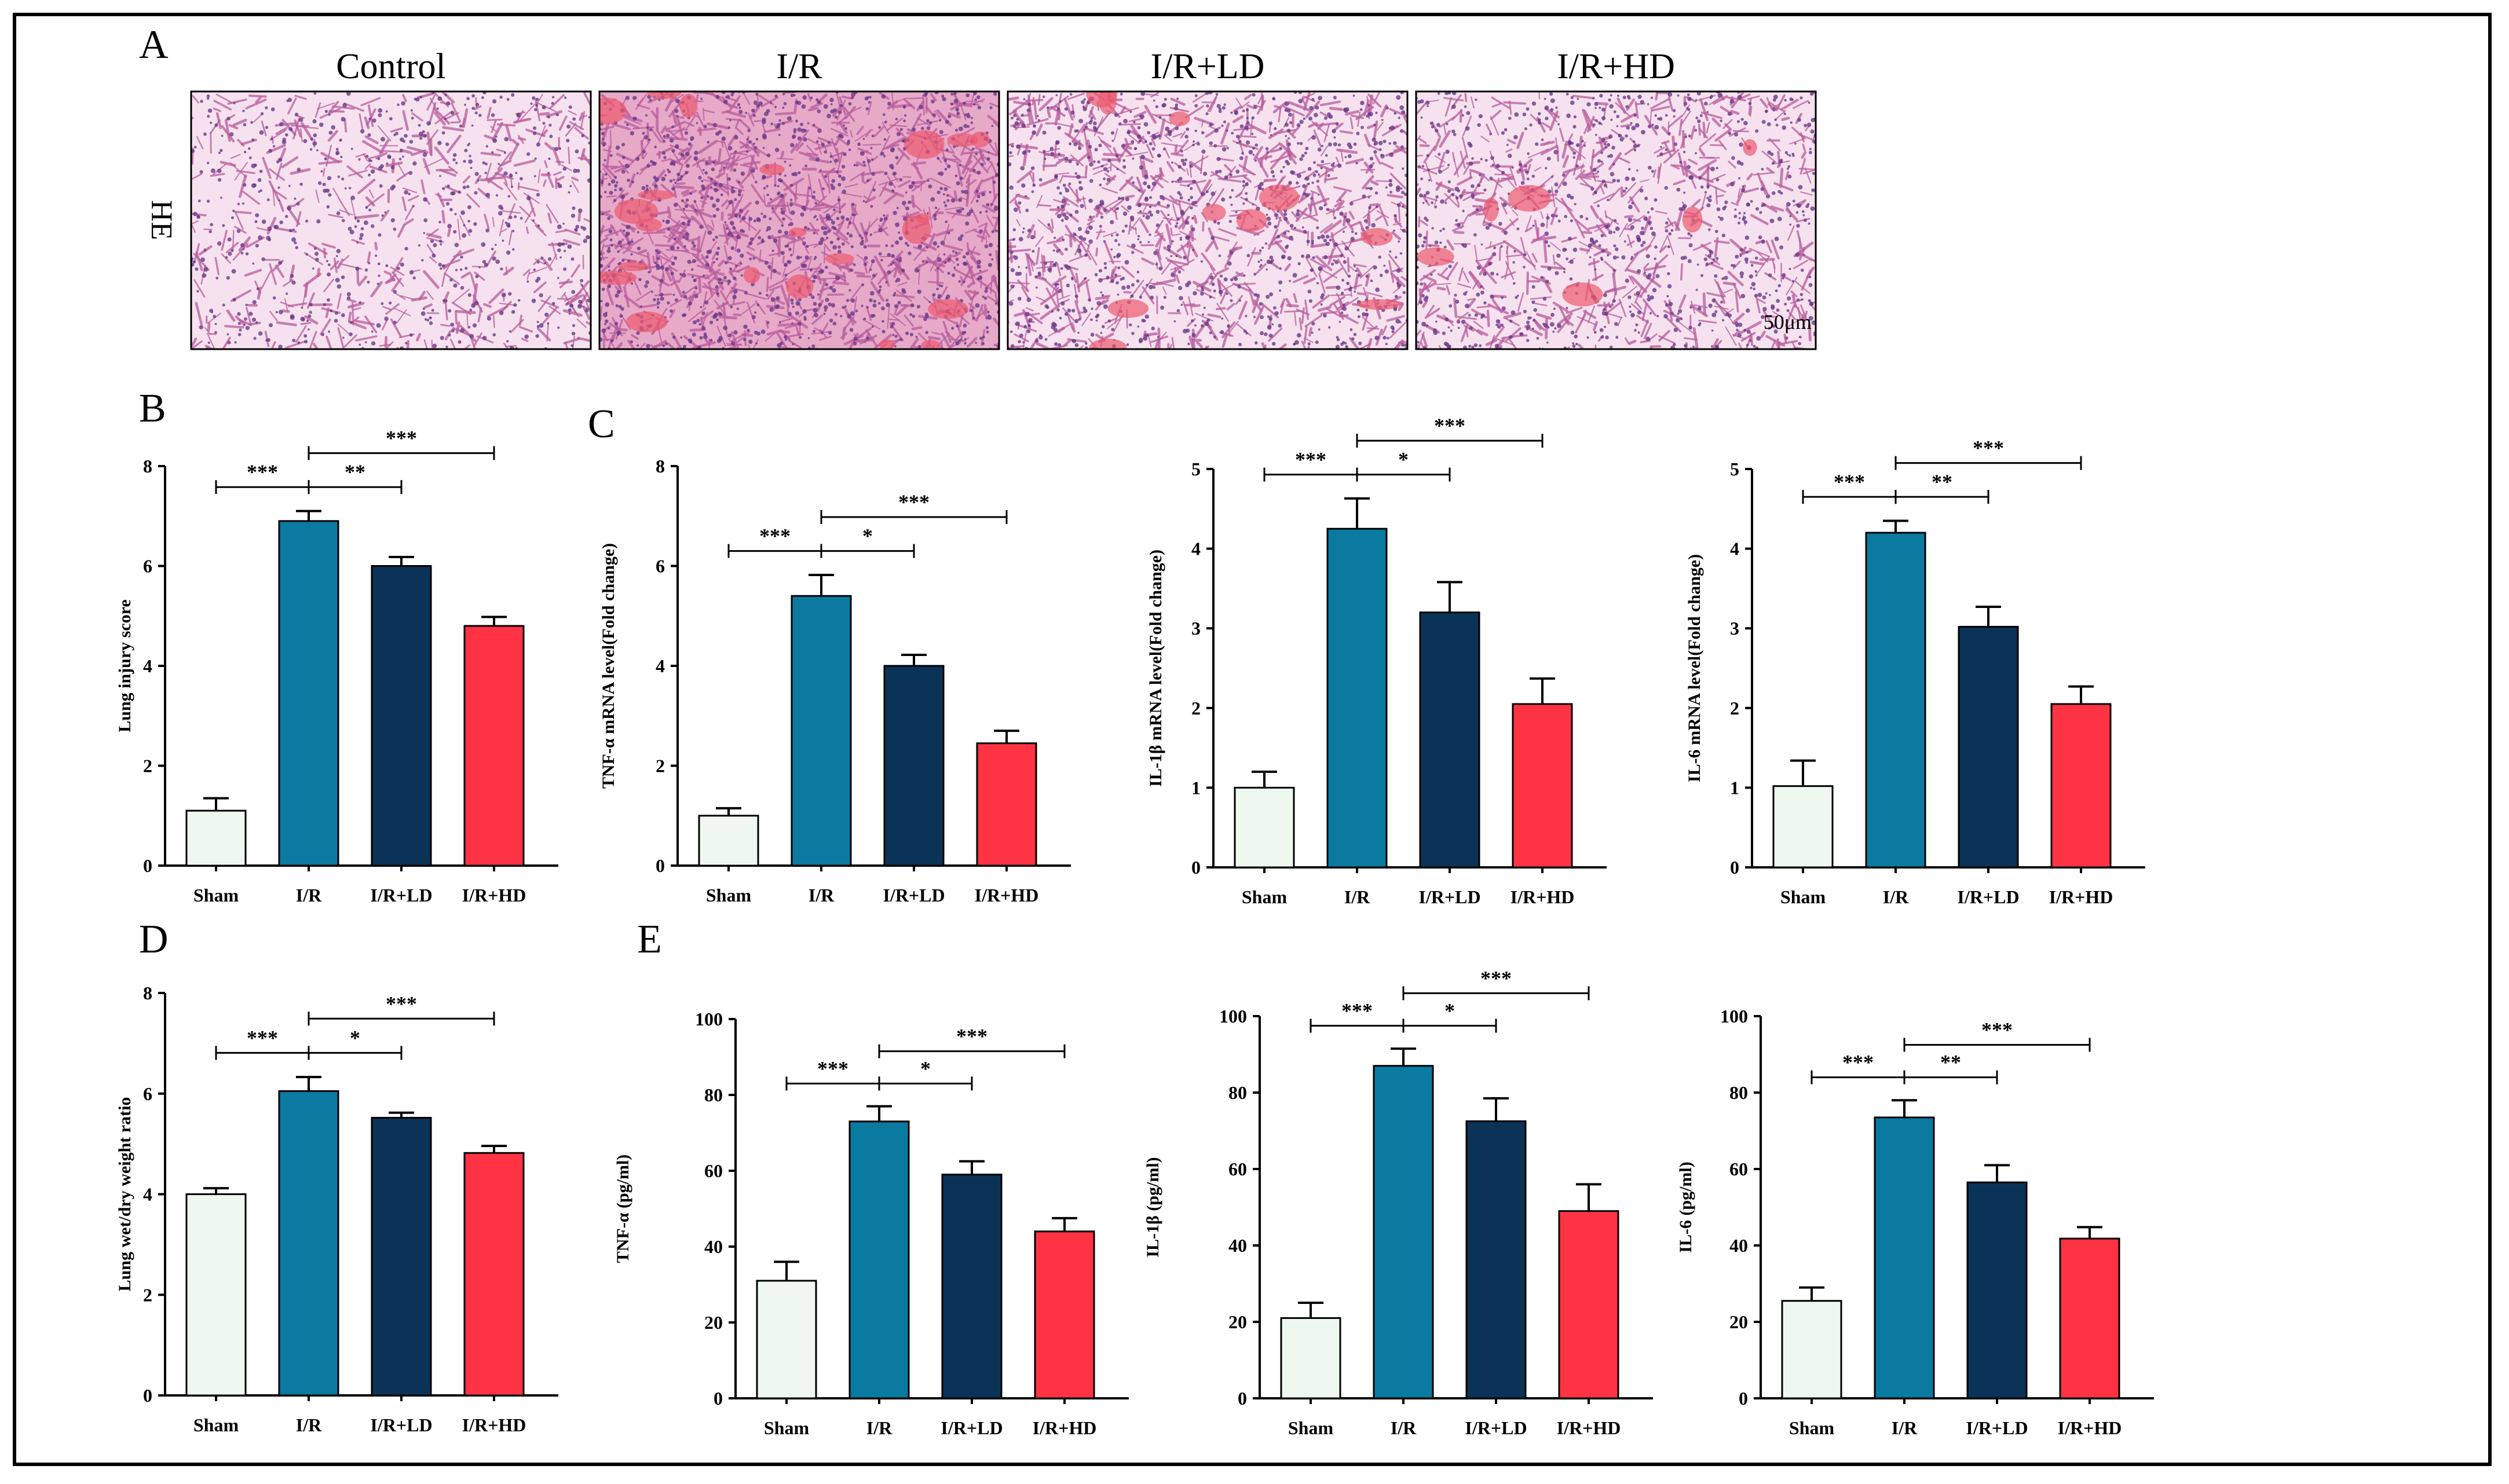 The height and width of the screenshot is (1484, 2509). What do you see at coordinates (772, 169) in the screenshot?
I see `blood-patch` at bounding box center [772, 169].